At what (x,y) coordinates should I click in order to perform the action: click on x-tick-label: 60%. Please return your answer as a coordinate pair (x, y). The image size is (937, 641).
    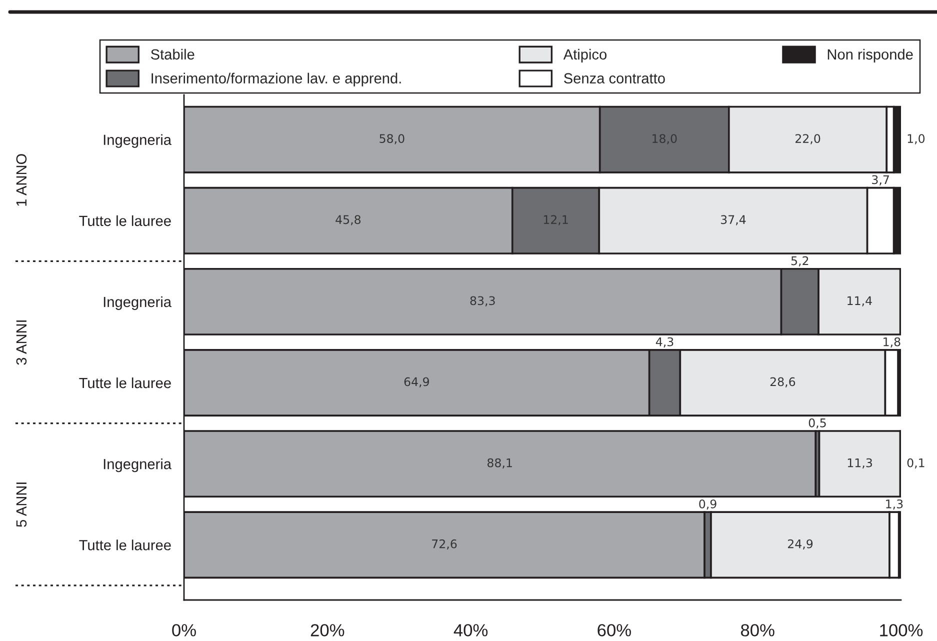
    Looking at the image, I should click on (614, 630).